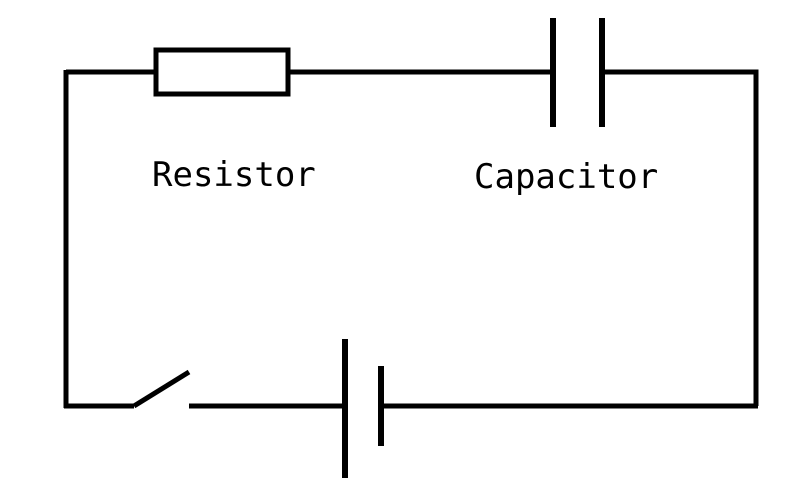 This screenshot has height=492, width=802. Describe the element at coordinates (222, 72) in the screenshot. I see `resistor-symbol` at that location.